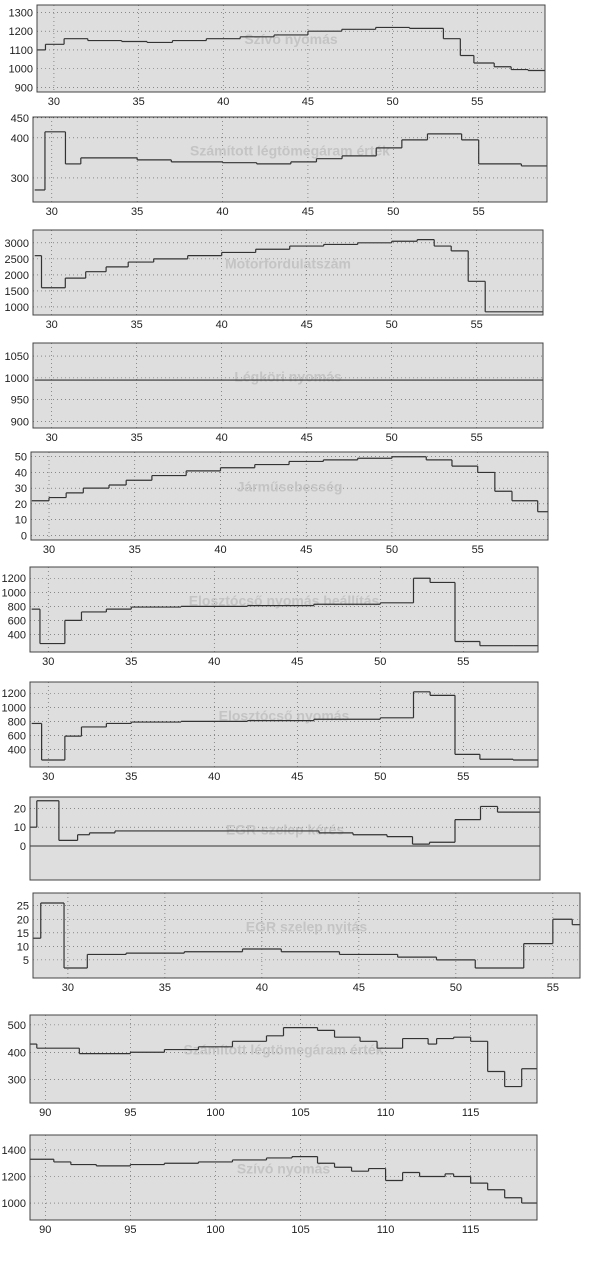  I want to click on y-tick-label: 950, so click(20, 401).